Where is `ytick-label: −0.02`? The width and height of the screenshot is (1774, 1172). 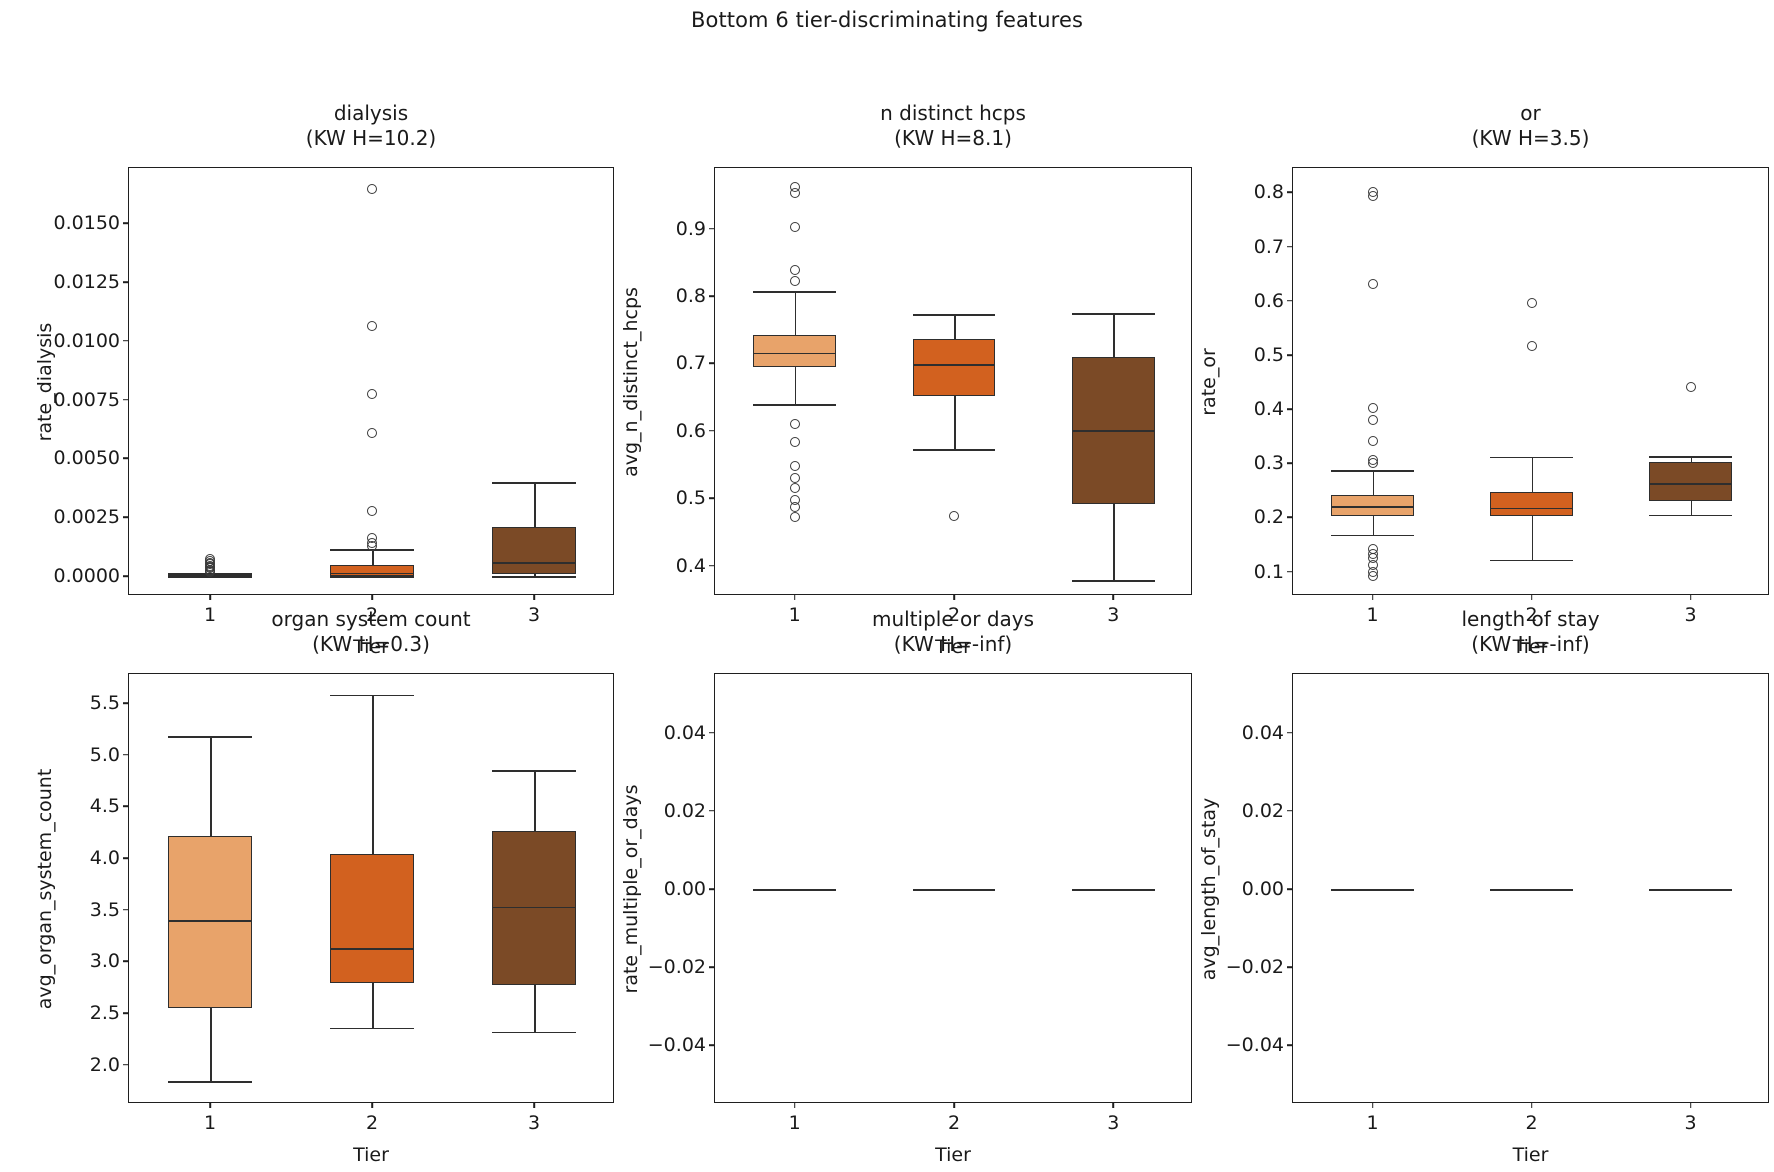
ytick-label: −0.02 is located at coordinates (1254, 967).